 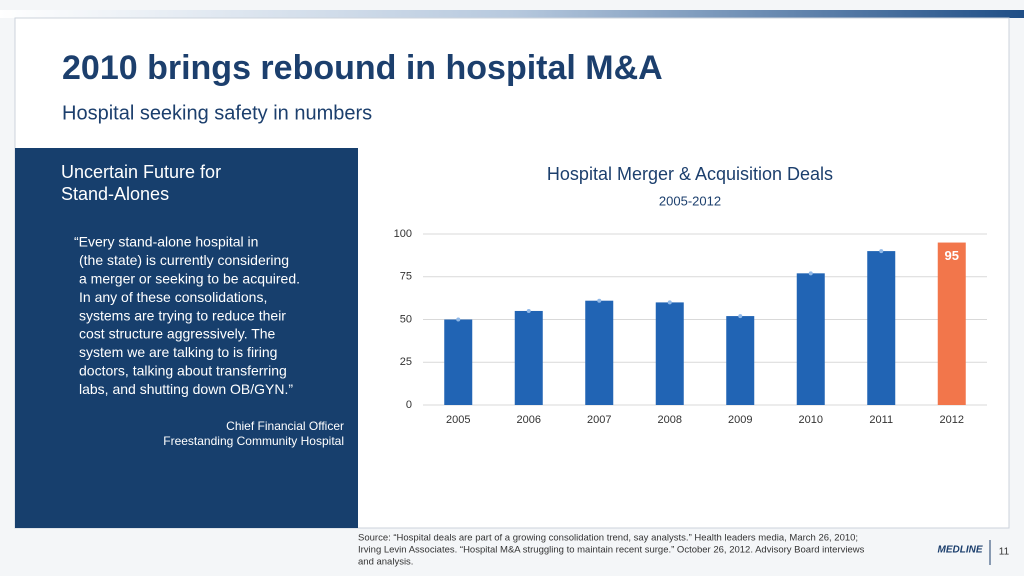 What do you see at coordinates (409, 405) in the screenshot?
I see `y-tick-label: 0` at bounding box center [409, 405].